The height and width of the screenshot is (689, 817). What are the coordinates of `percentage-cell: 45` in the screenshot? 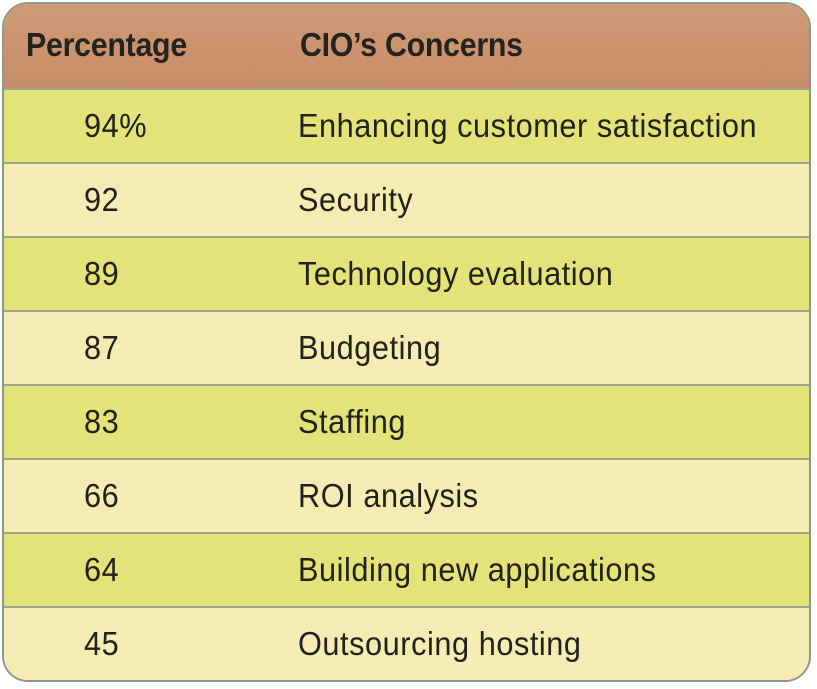 It's located at (102, 643).